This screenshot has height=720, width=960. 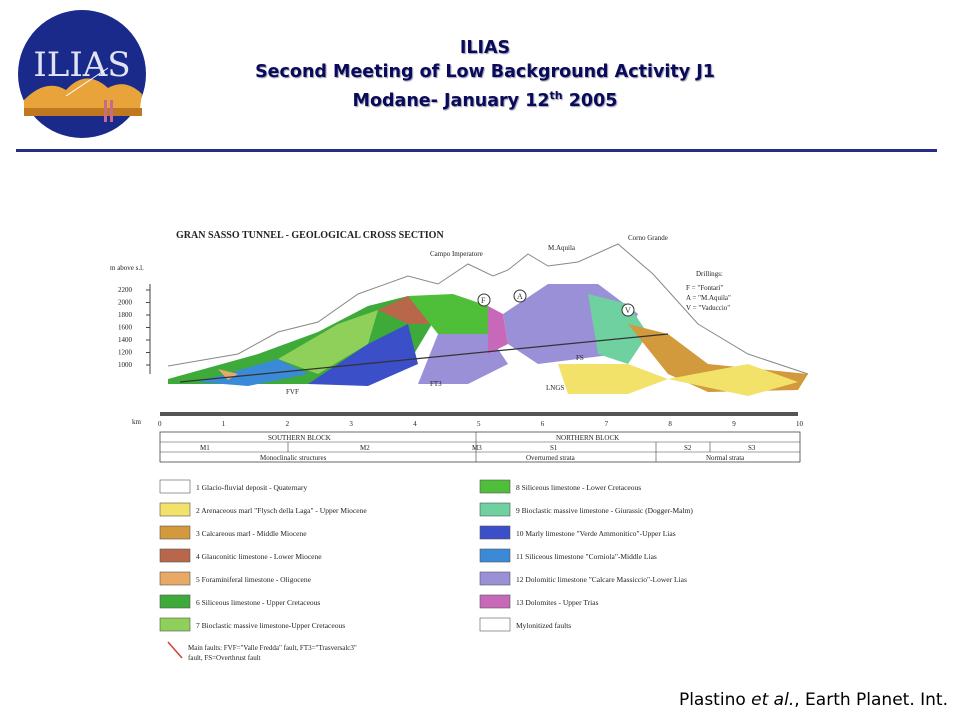 What do you see at coordinates (127, 268) in the screenshot?
I see `y-axis-label: m above s.l.` at bounding box center [127, 268].